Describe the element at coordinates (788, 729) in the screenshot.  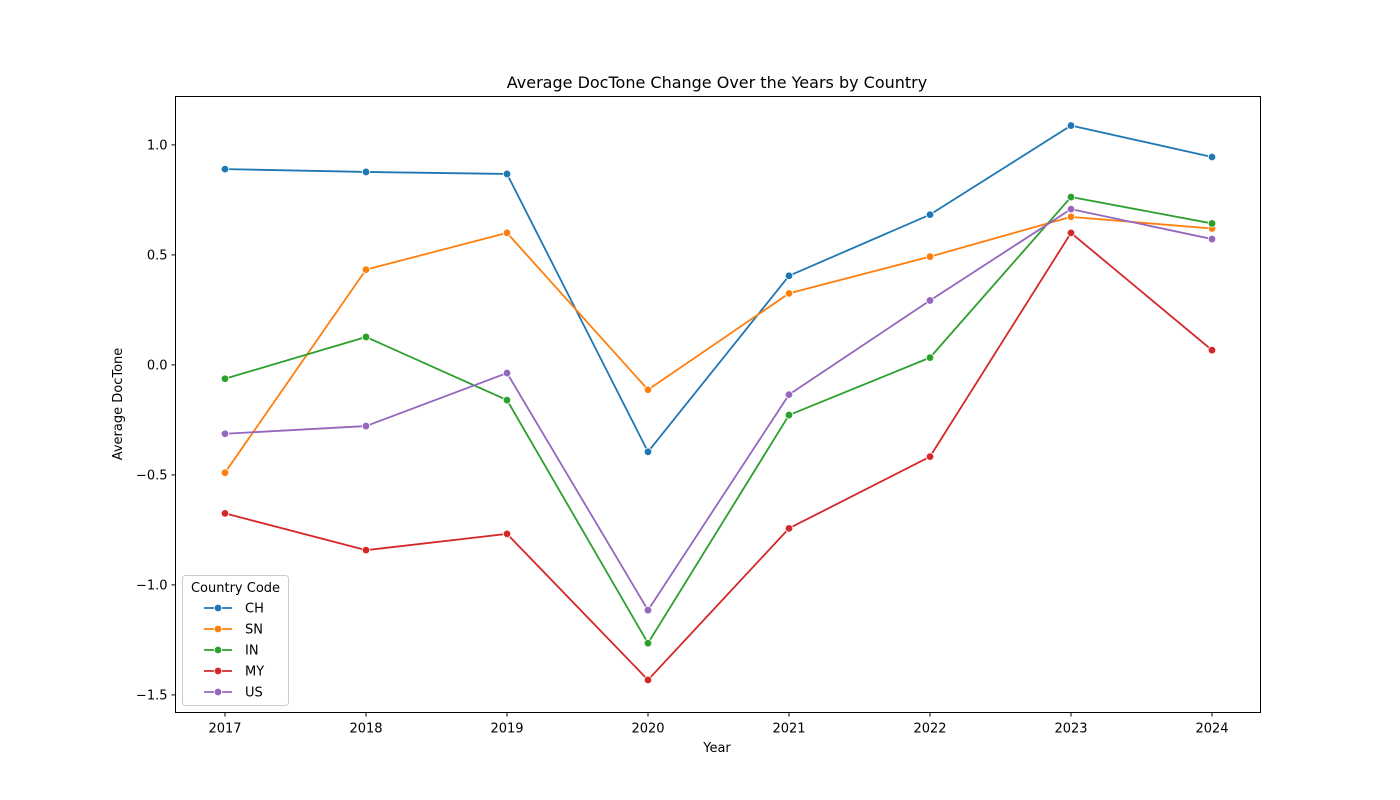
I see `x-tick-label: 2021` at that location.